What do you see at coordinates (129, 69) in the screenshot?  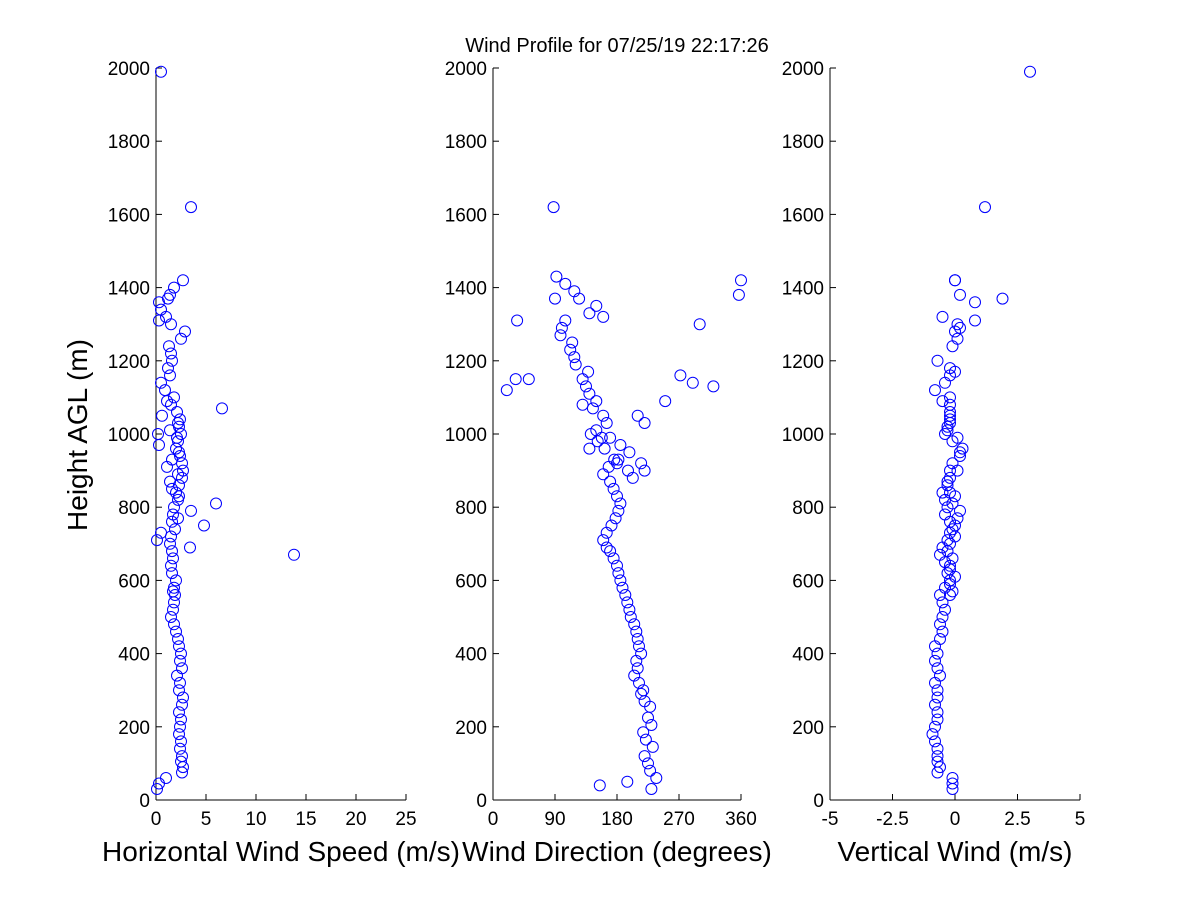 I see `y-tick-label: 2000` at bounding box center [129, 69].